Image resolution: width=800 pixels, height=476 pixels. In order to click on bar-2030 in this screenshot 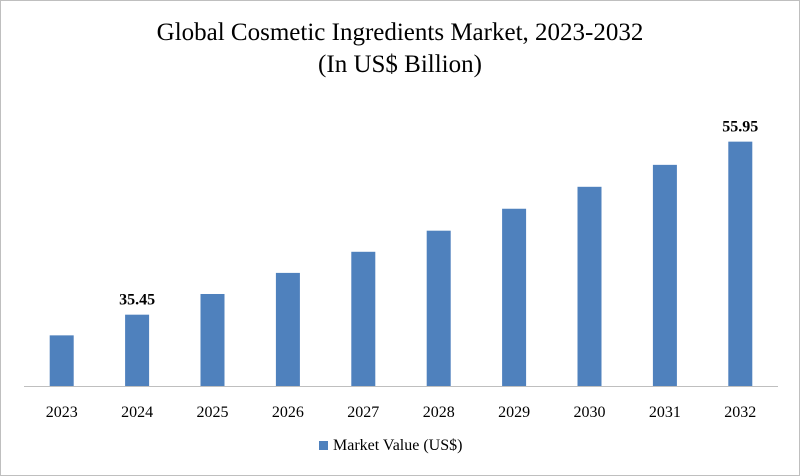, I will do `click(589, 286)`.